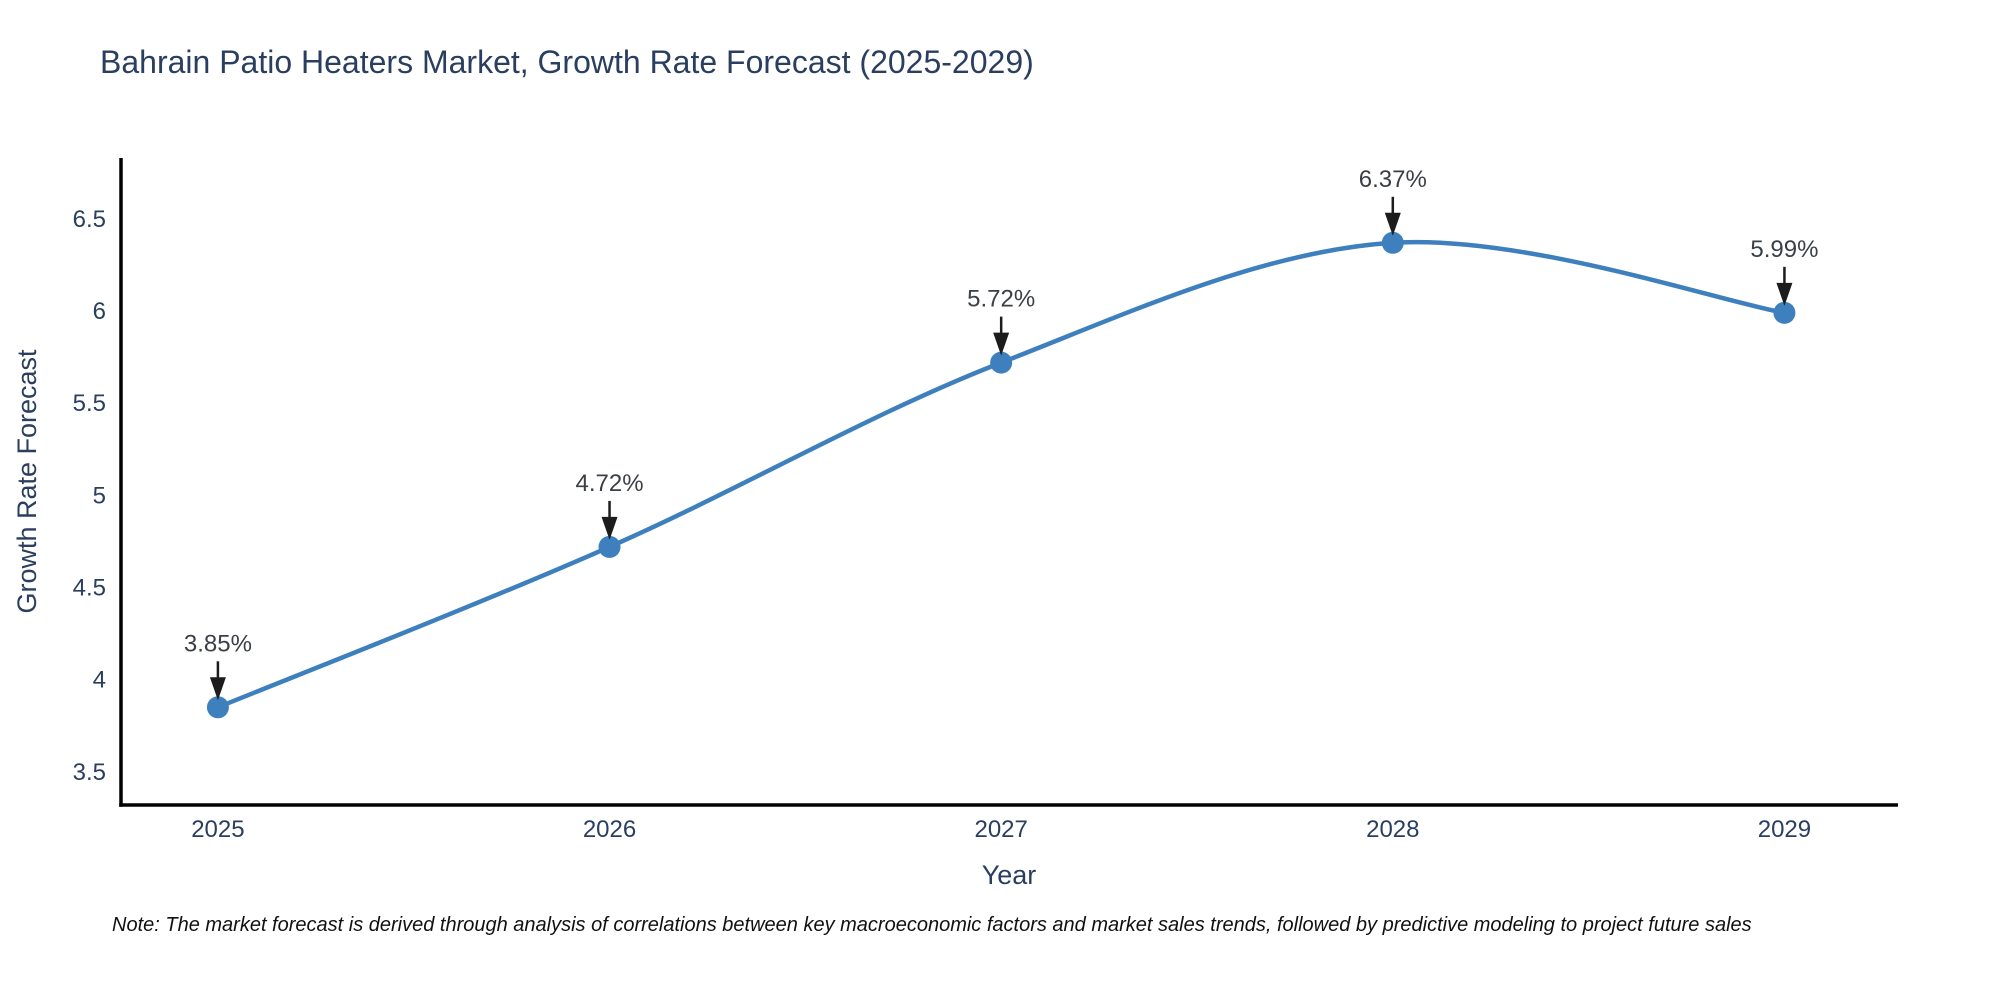 The height and width of the screenshot is (1000, 2000). What do you see at coordinates (89, 219) in the screenshot?
I see `y-tick-label: 6.5` at bounding box center [89, 219].